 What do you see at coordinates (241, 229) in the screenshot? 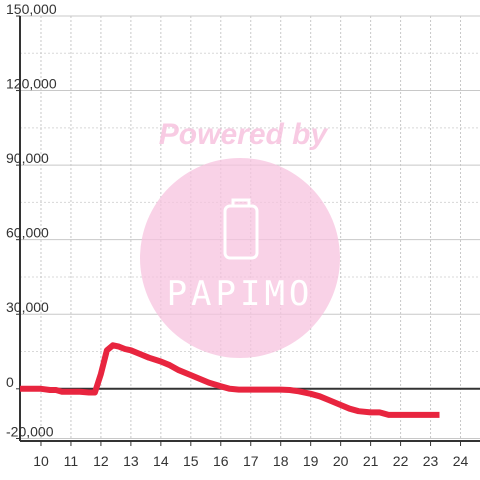
I see `phone-icon` at bounding box center [241, 229].